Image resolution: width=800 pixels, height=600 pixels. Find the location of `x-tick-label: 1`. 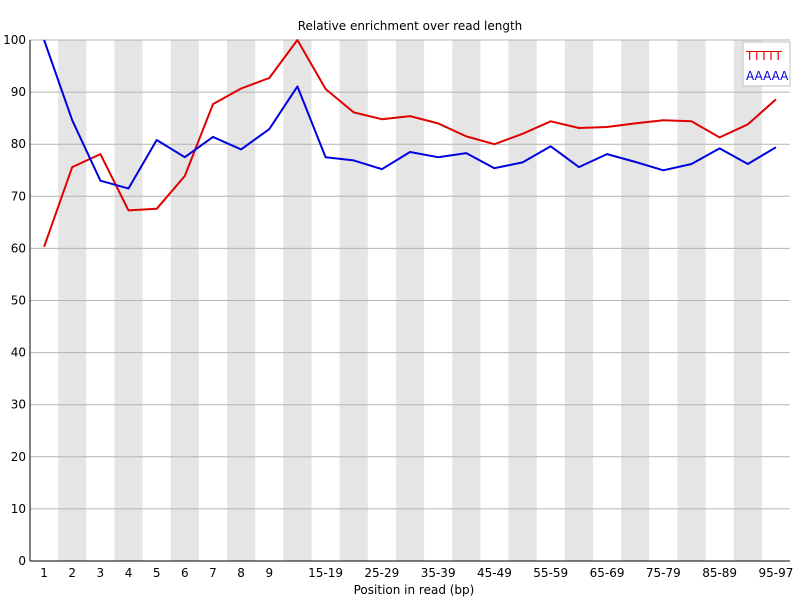

x-tick-label: 1 is located at coordinates (44, 573).